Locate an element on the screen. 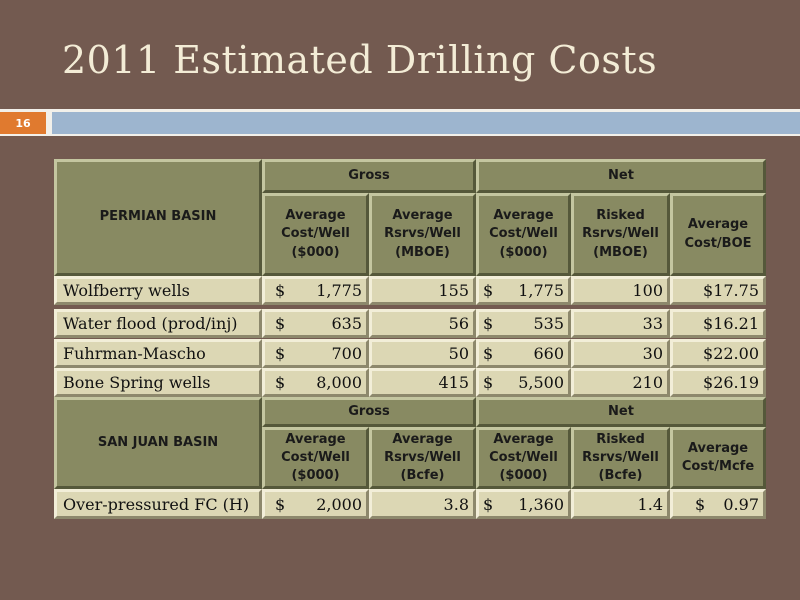 This screenshot has width=800, height=600. permian-row-2-name: Water flood (prod/inj) is located at coordinates (158, 323).